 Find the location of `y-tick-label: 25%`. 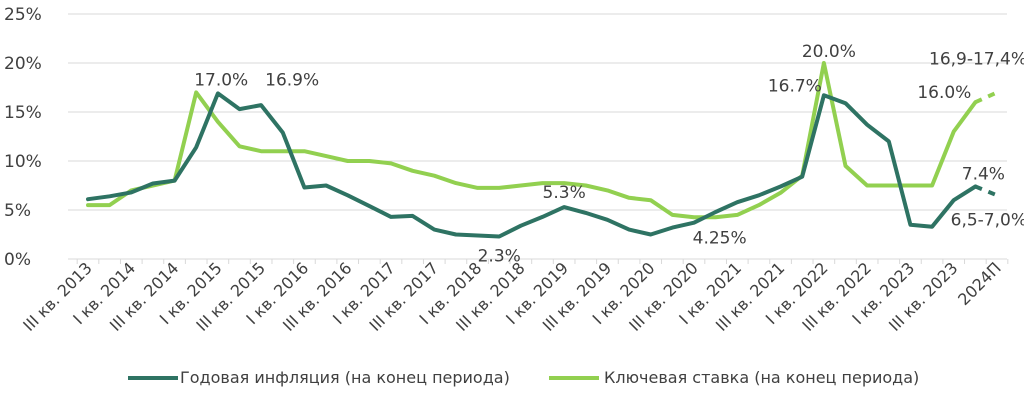

y-tick-label: 25% is located at coordinates (23, 15).